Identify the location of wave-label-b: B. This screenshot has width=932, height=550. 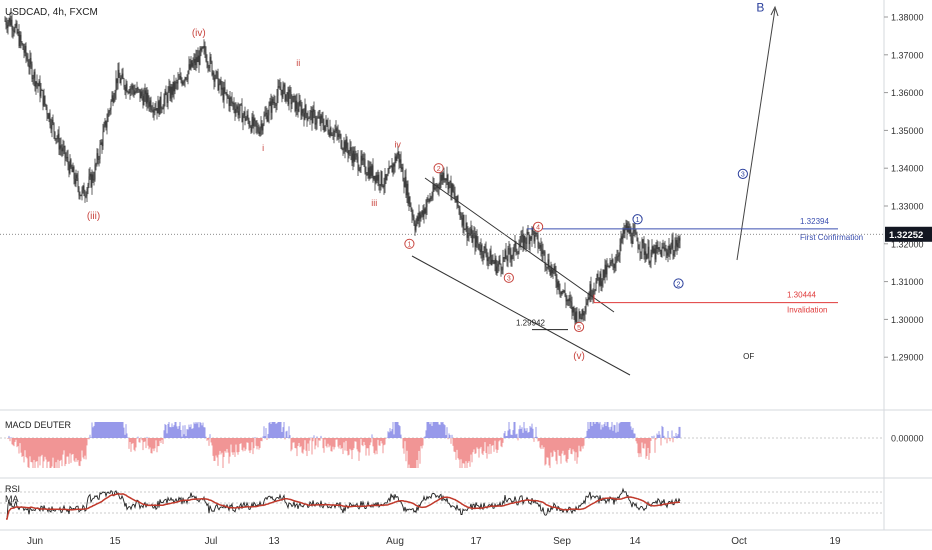
(760, 7).